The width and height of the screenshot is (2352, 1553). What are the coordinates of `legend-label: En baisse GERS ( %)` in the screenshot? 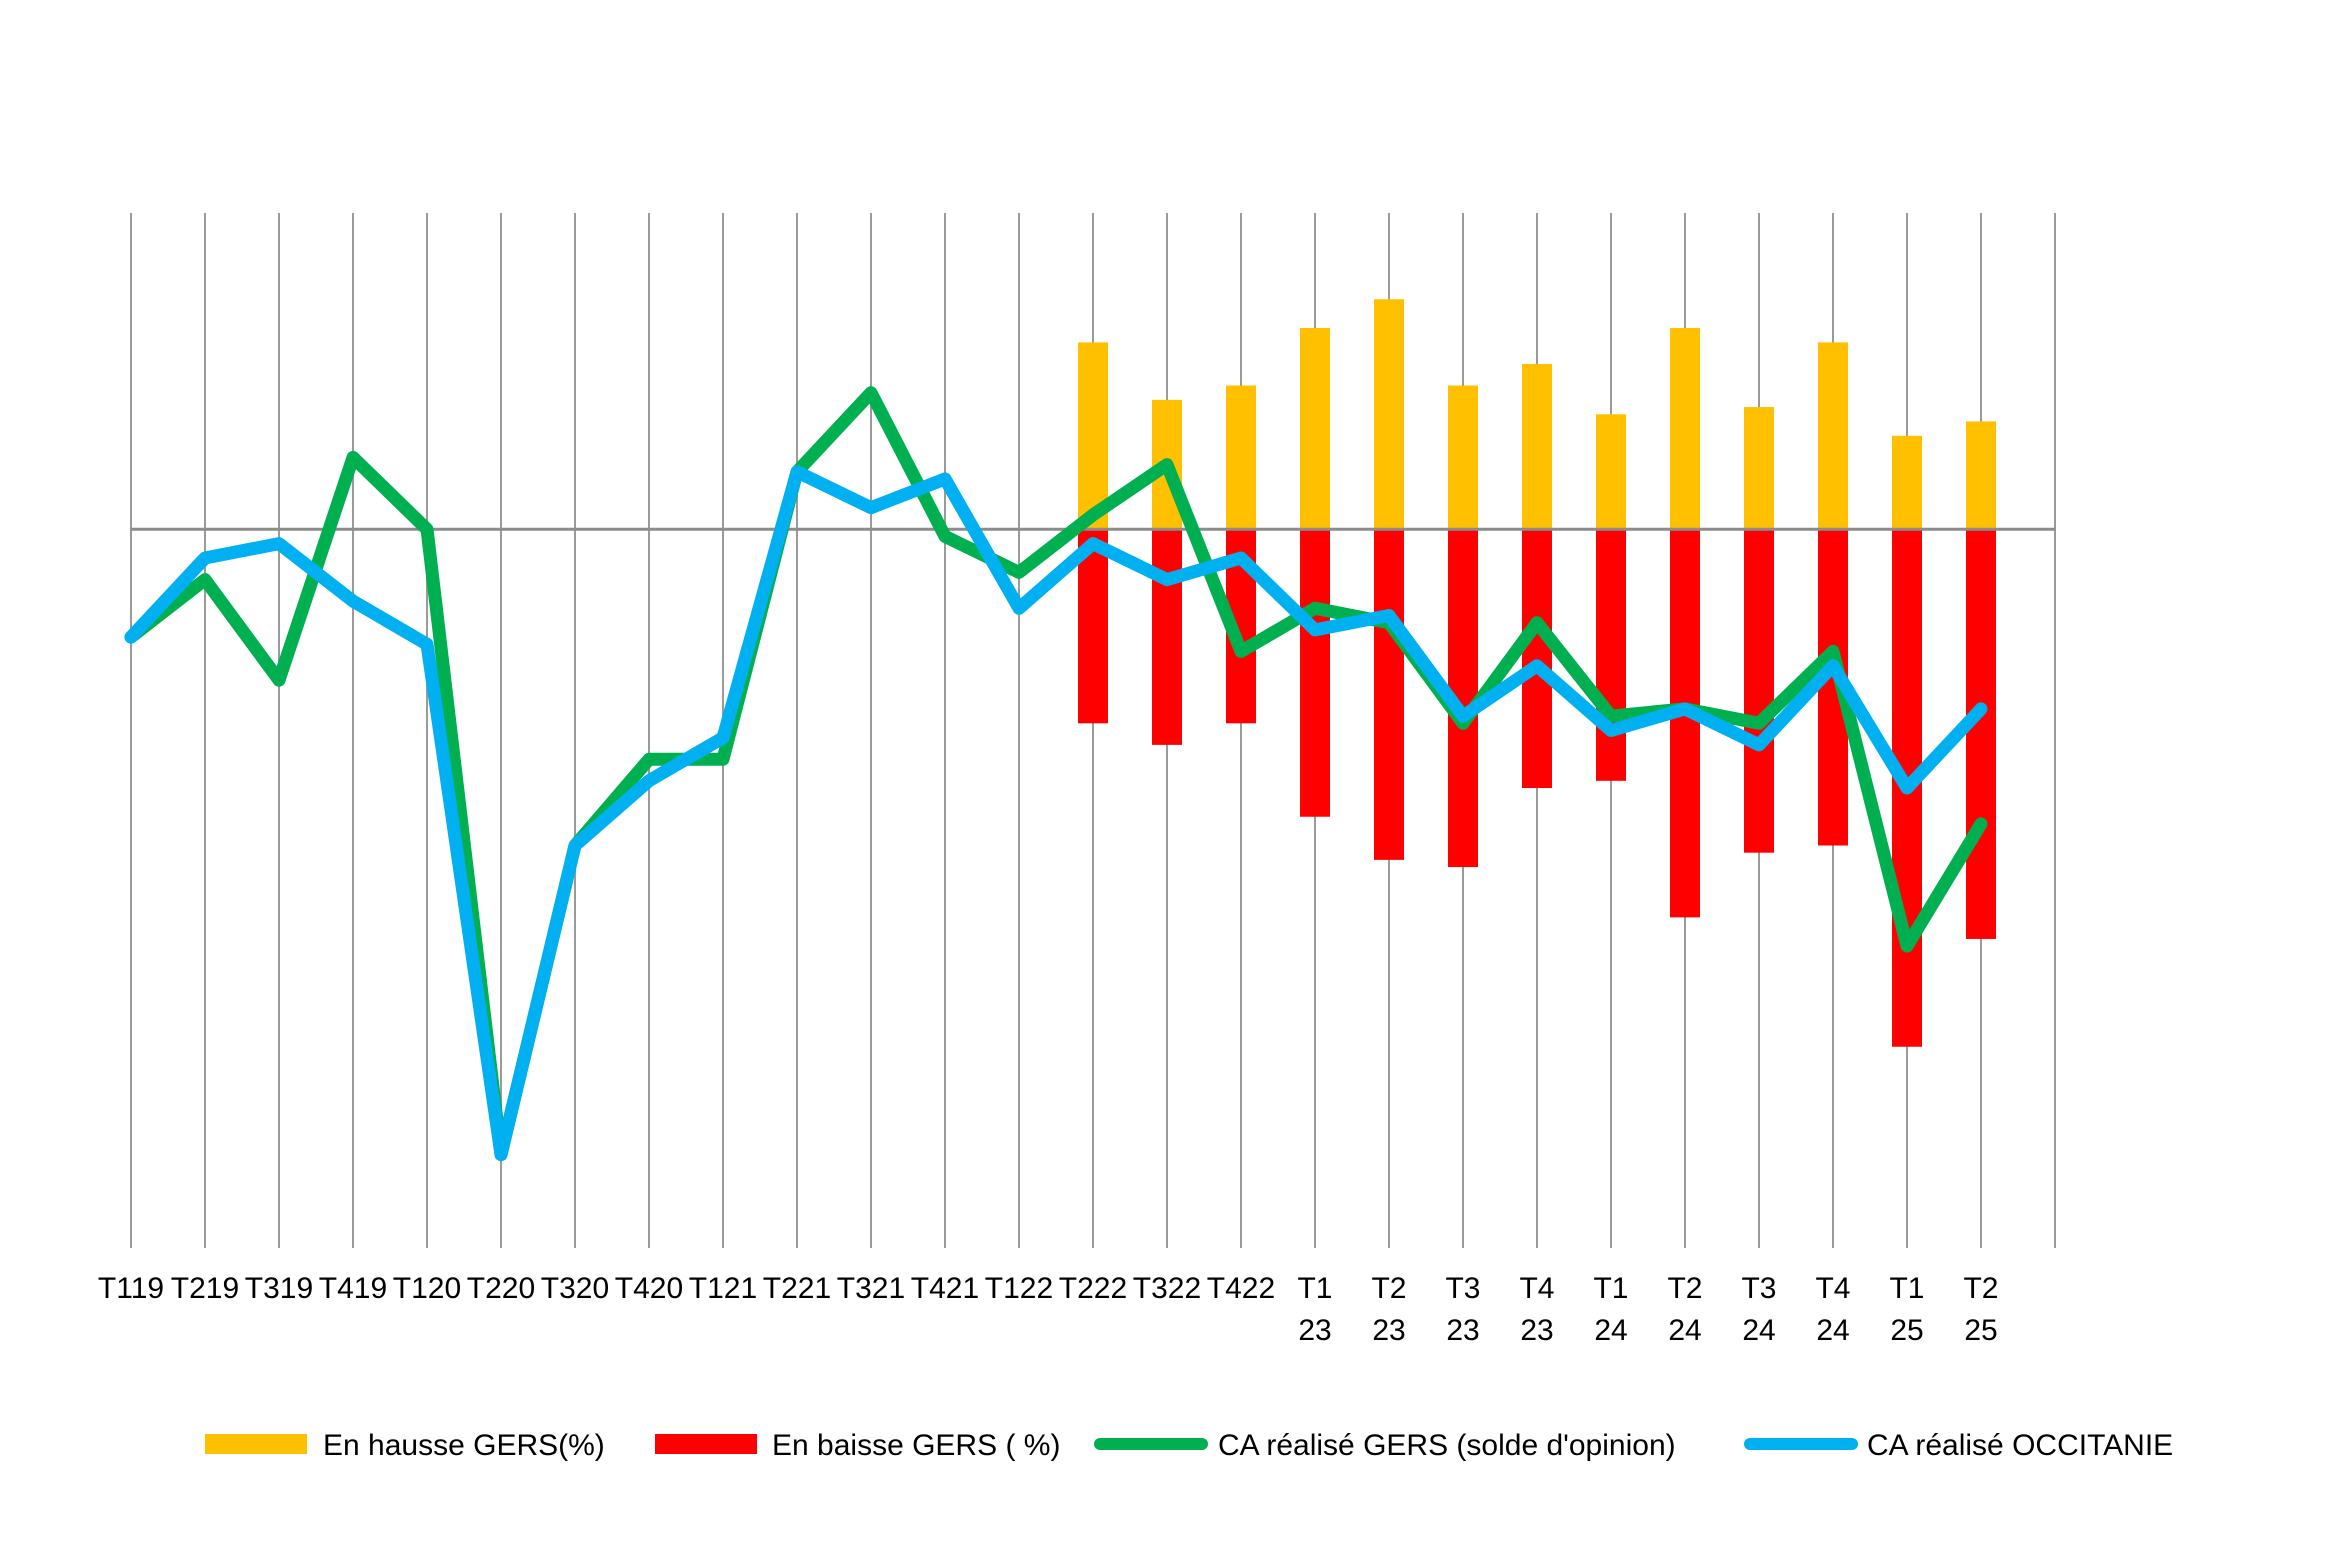 It's located at (916, 1445).